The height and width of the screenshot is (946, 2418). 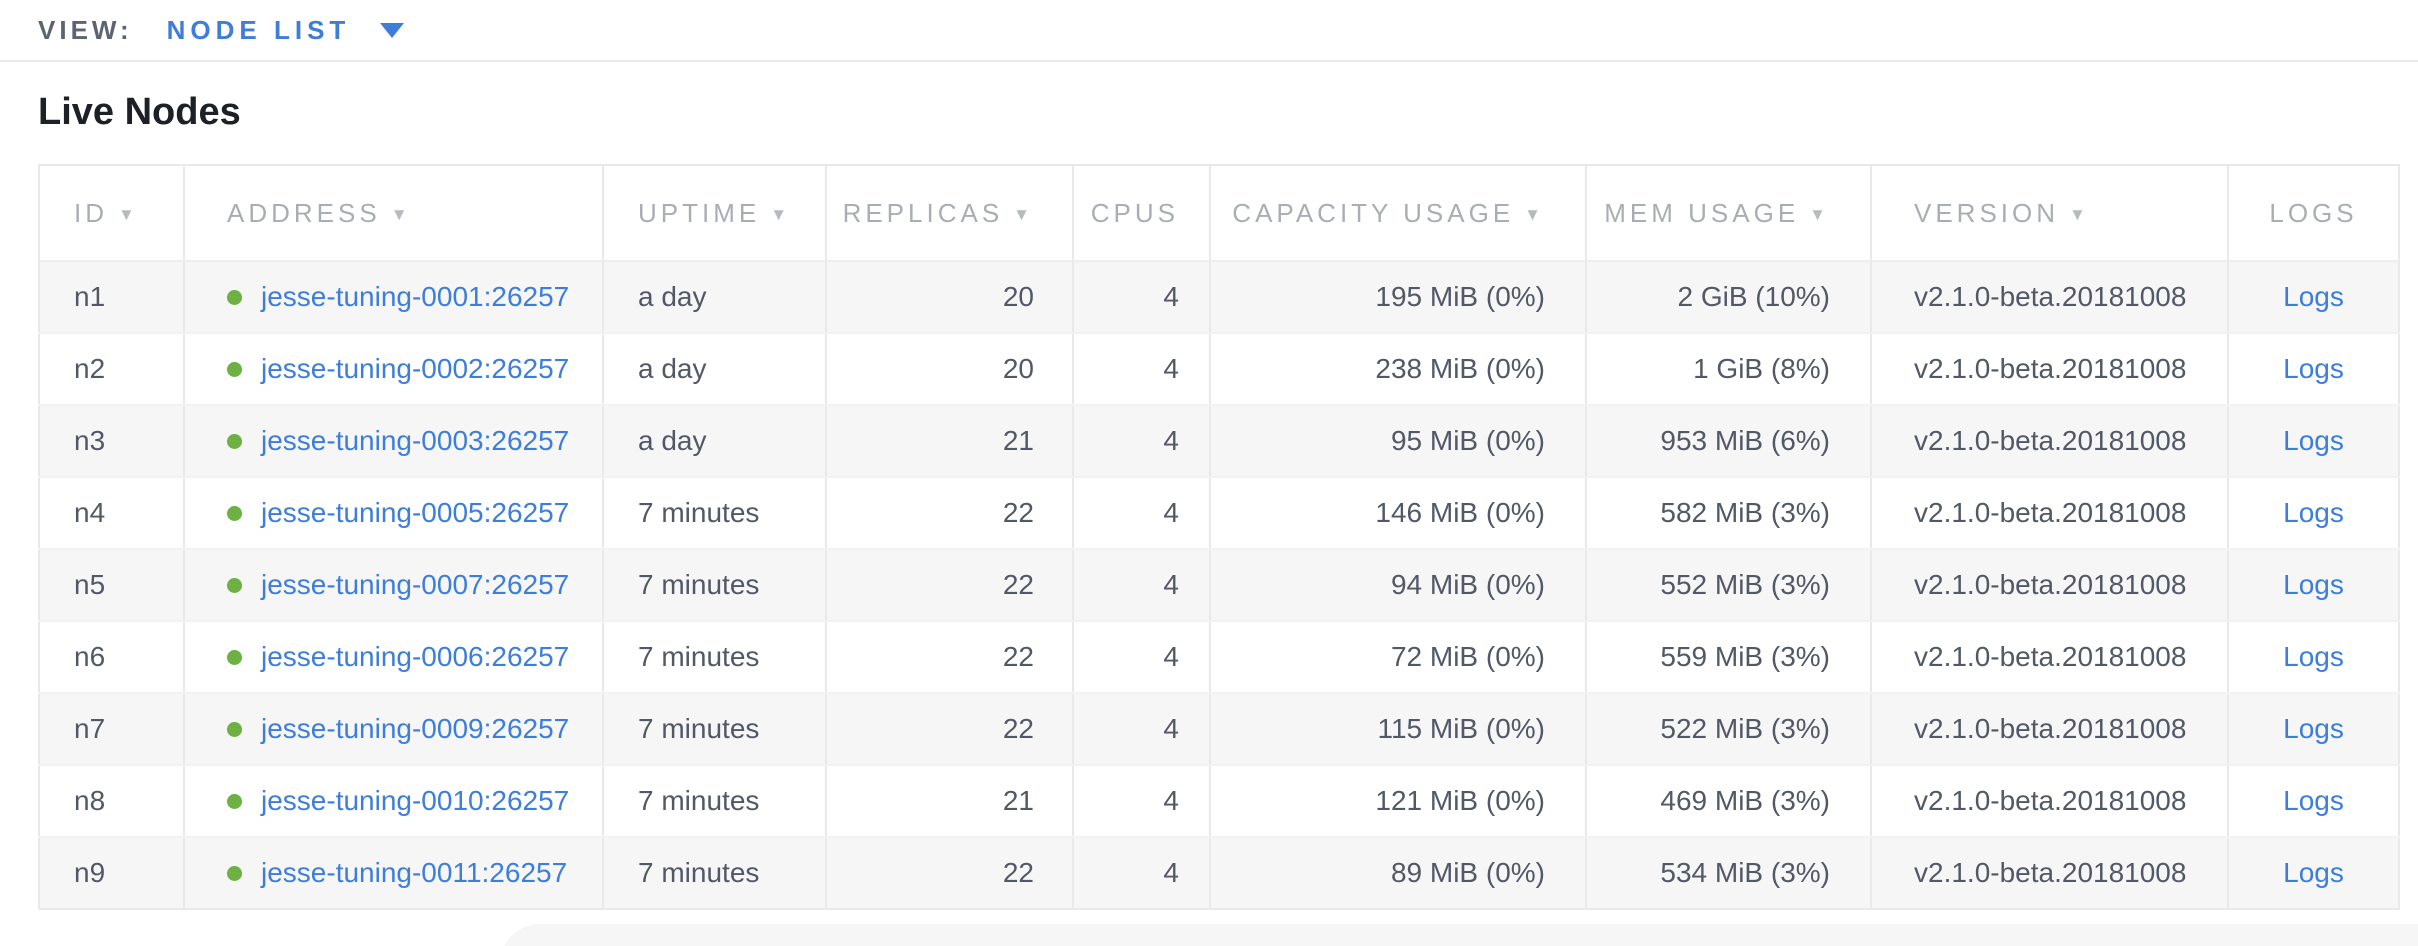 What do you see at coordinates (1729, 297) in the screenshot?
I see `mem-usage-cell: 2 GiB (10%)` at bounding box center [1729, 297].